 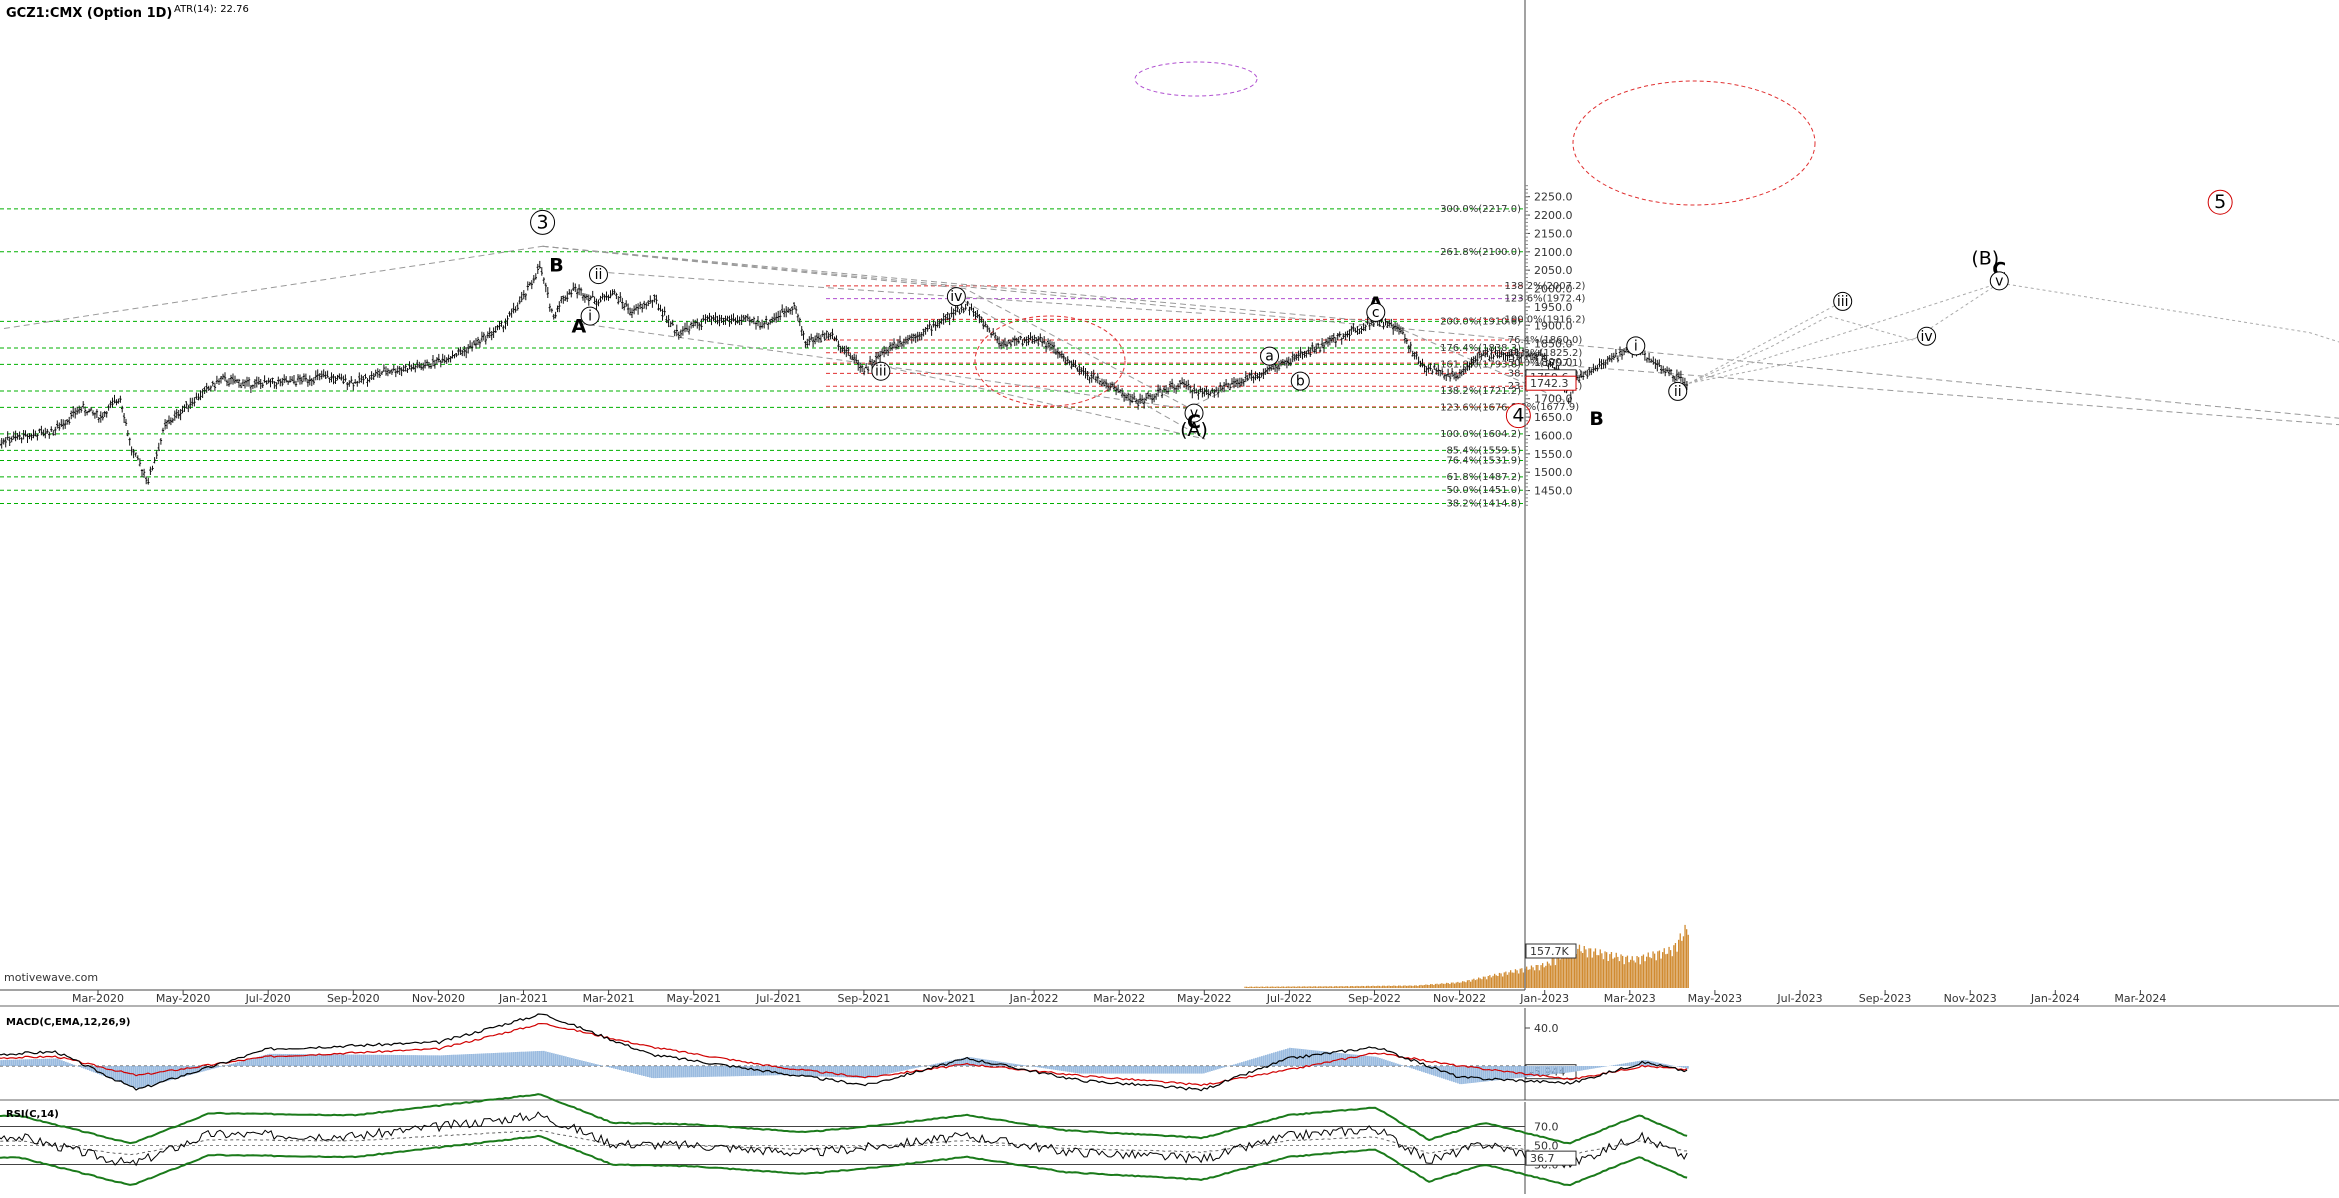 I want to click on price-tick-label-16: 2250.0, so click(x=1553, y=197).